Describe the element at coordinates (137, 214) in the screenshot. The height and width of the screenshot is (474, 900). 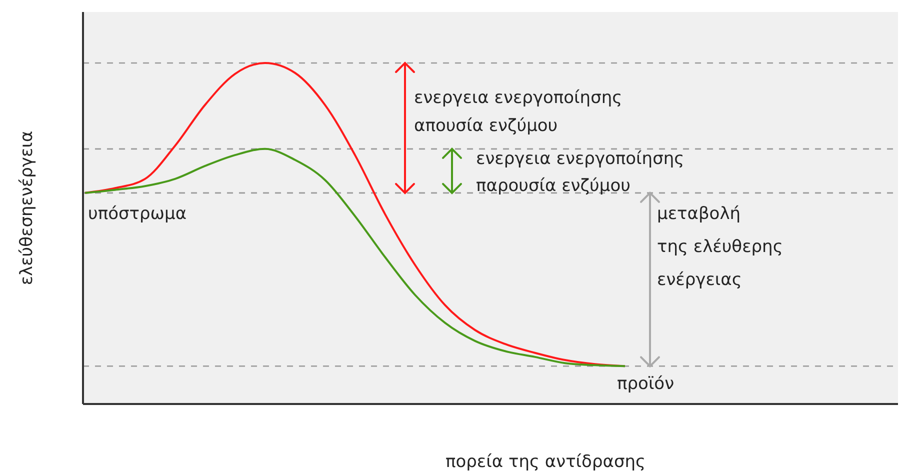
I see `annotation: υπόστρωμα` at that location.